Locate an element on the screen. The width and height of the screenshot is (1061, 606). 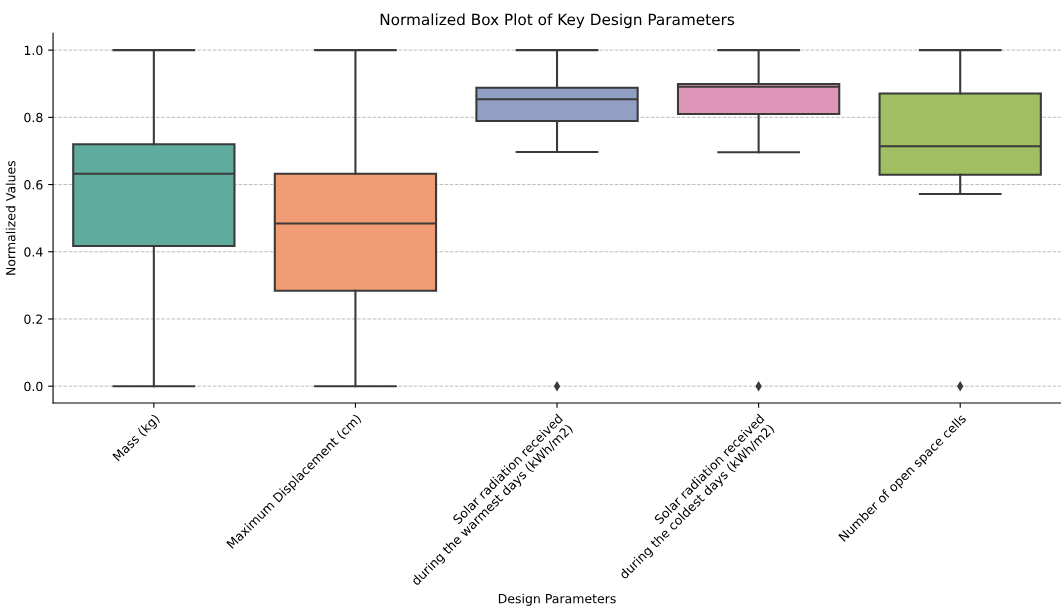
y-tick-label: 0.2 is located at coordinates (33, 319).